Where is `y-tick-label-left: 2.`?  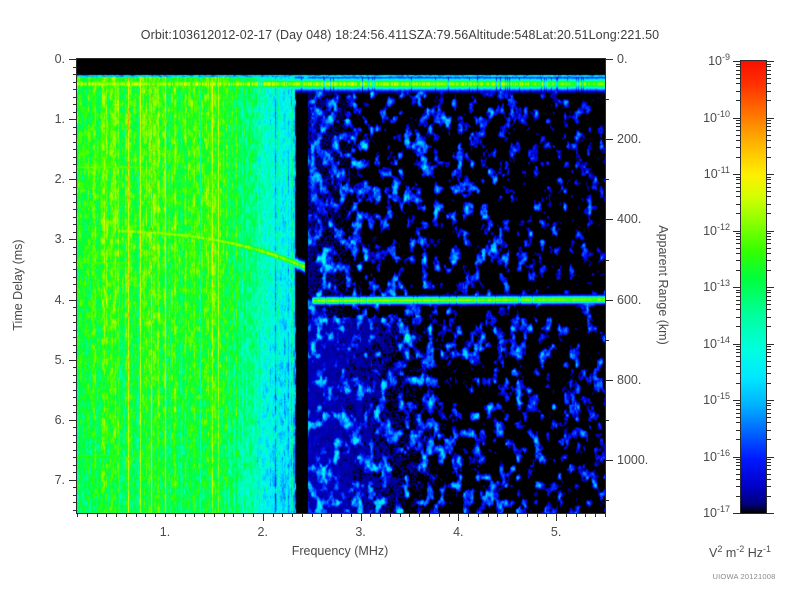 y-tick-label-left: 2. is located at coordinates (59, 179).